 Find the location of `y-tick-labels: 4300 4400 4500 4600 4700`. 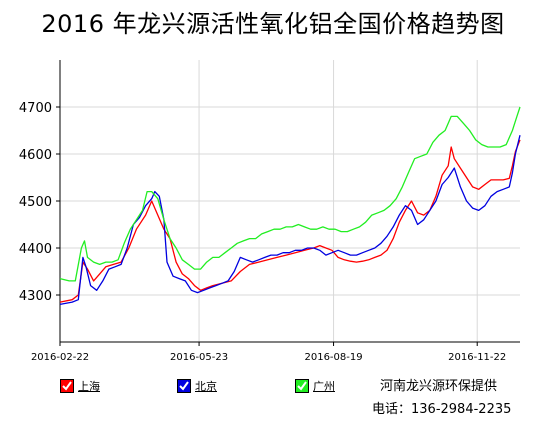

y-tick-labels: 4300 4400 4500 4600 4700 is located at coordinates (35, 202).